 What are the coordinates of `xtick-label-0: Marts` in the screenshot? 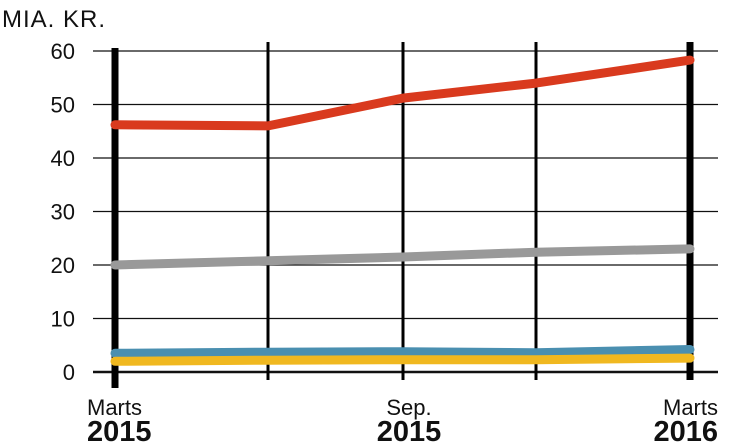 It's located at (114, 407).